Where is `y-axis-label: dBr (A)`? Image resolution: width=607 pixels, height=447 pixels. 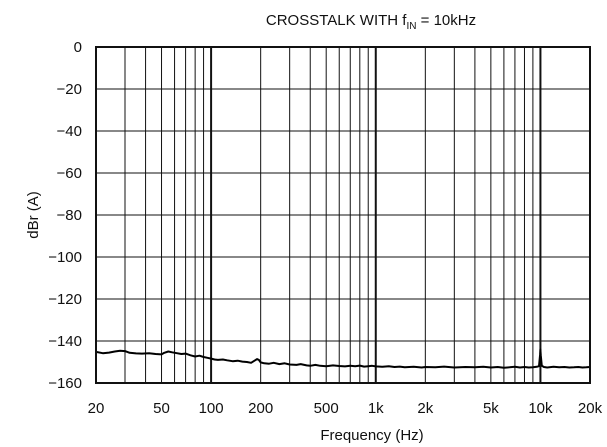 y-axis-label: dBr (A) is located at coordinates (33, 215).